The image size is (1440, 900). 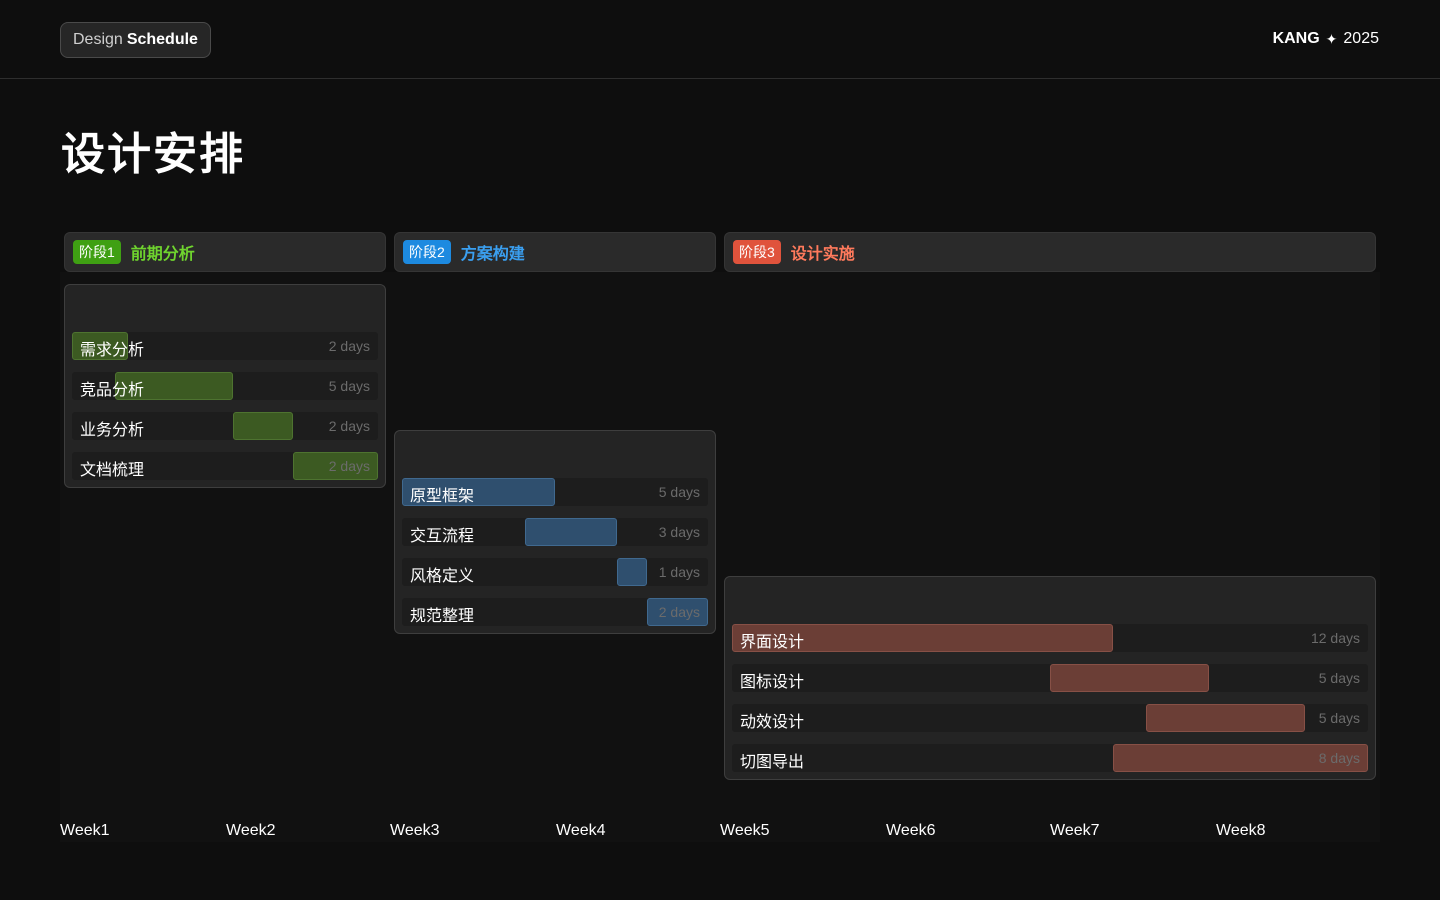 I want to click on brand-word-design: Design, so click(x=98, y=39).